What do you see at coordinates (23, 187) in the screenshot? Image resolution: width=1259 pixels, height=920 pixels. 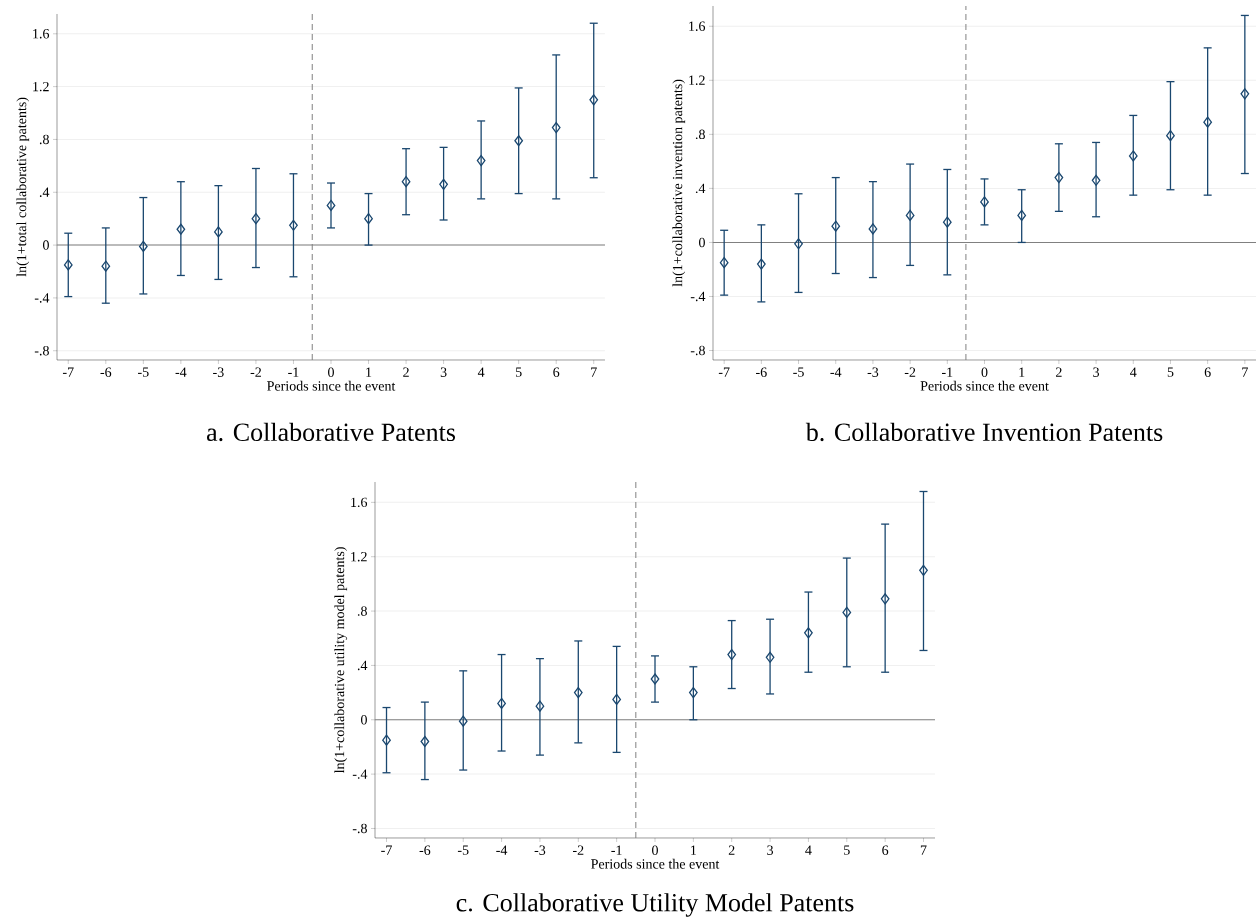 I see `y-axis-title: ln(1+total collaborative patents)` at bounding box center [23, 187].